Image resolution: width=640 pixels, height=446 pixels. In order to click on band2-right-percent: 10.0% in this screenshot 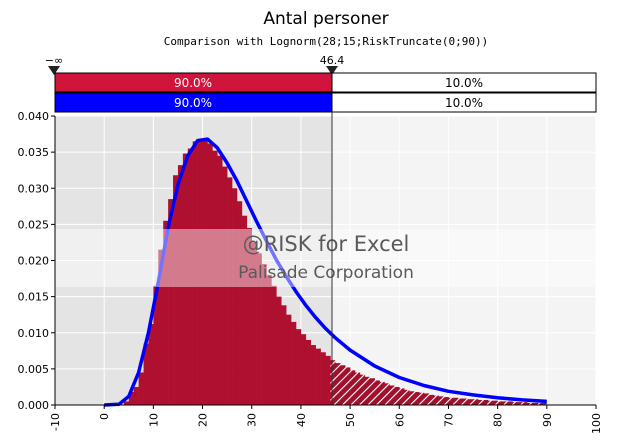, I will do `click(464, 103)`.